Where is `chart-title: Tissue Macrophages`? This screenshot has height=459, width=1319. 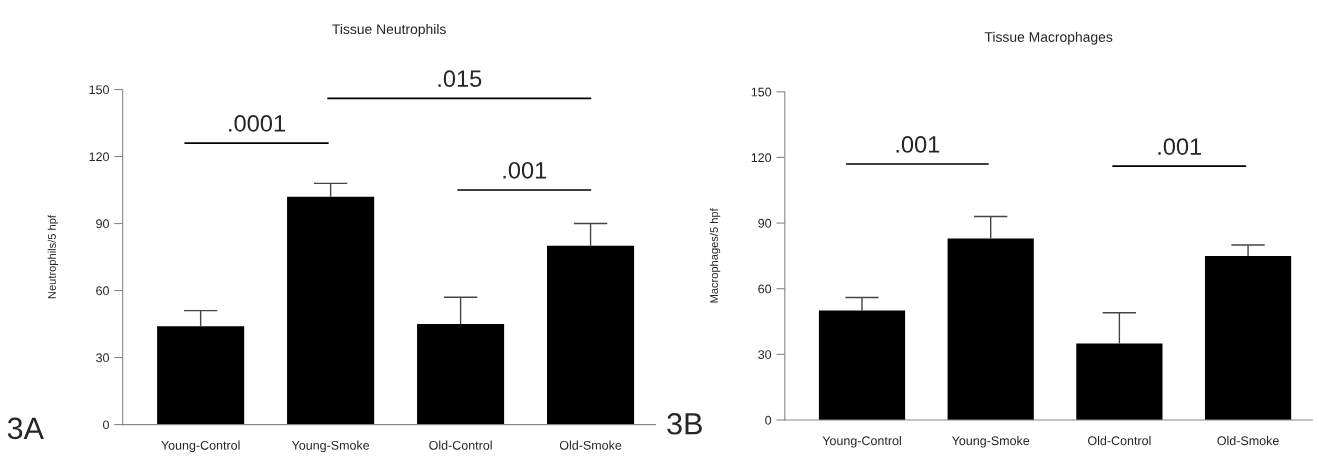
chart-title: Tissue Macrophages is located at coordinates (1048, 38).